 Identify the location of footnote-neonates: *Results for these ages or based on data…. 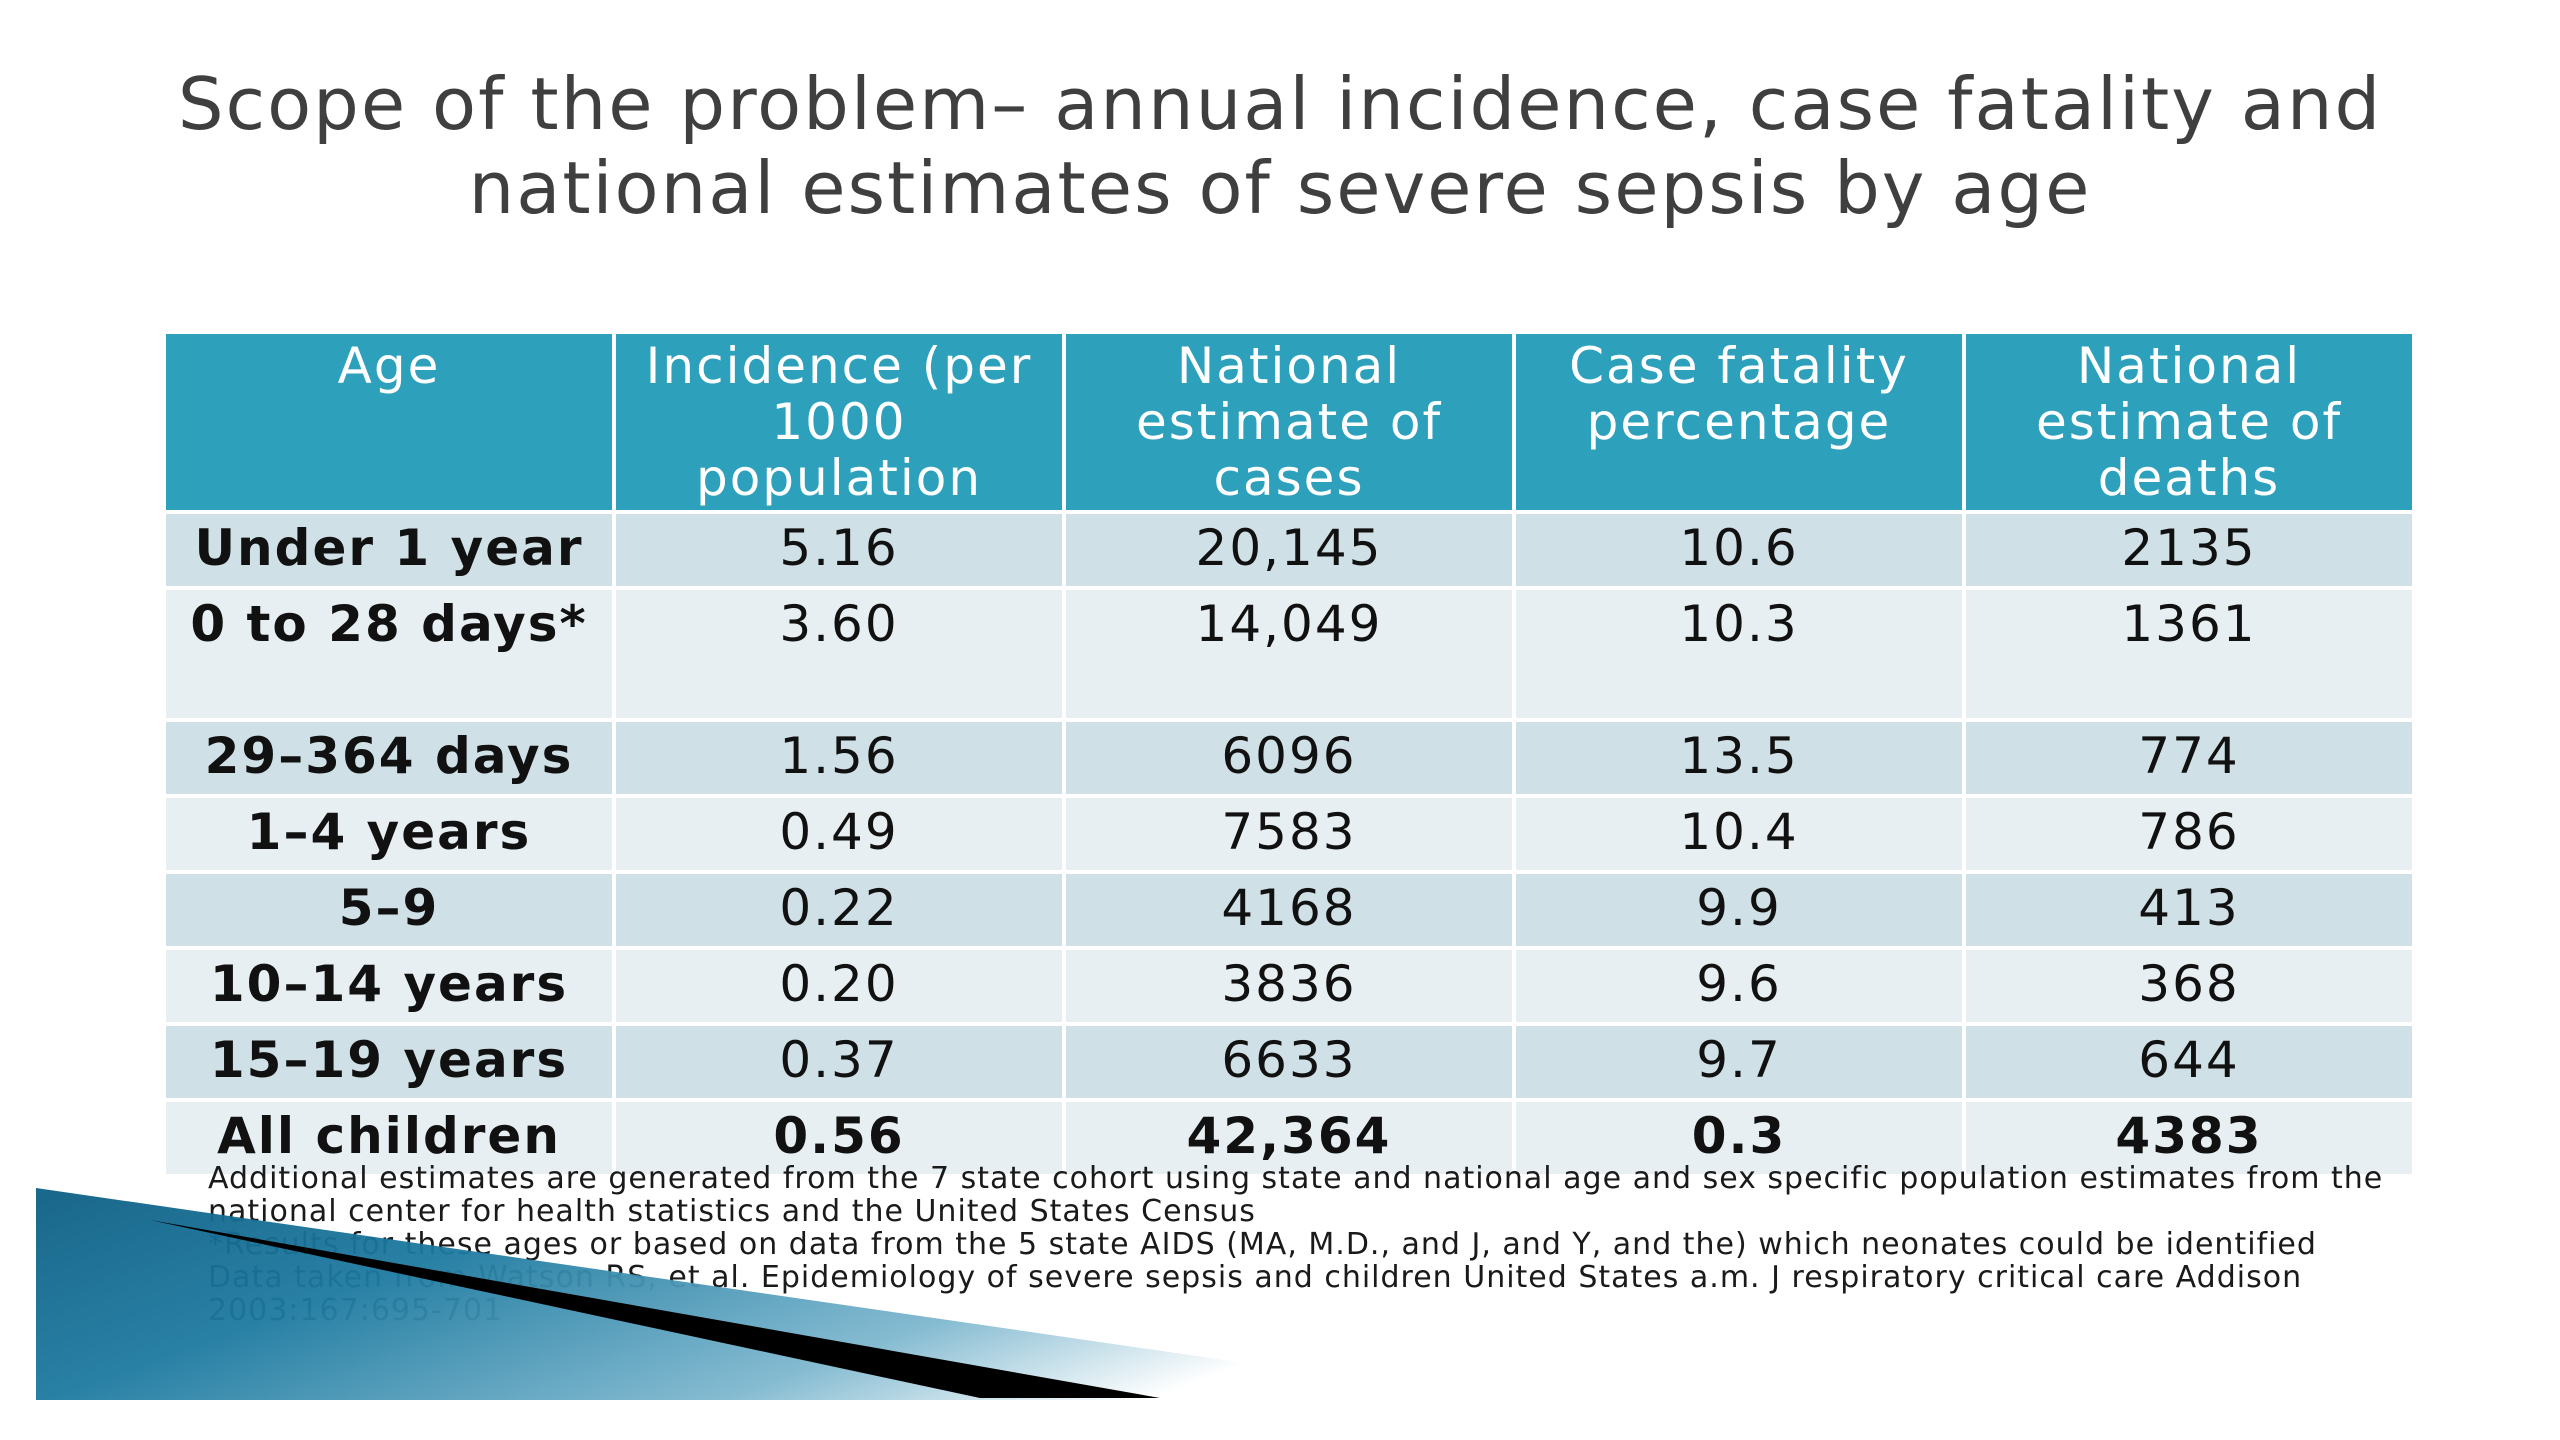
(1262, 1244).